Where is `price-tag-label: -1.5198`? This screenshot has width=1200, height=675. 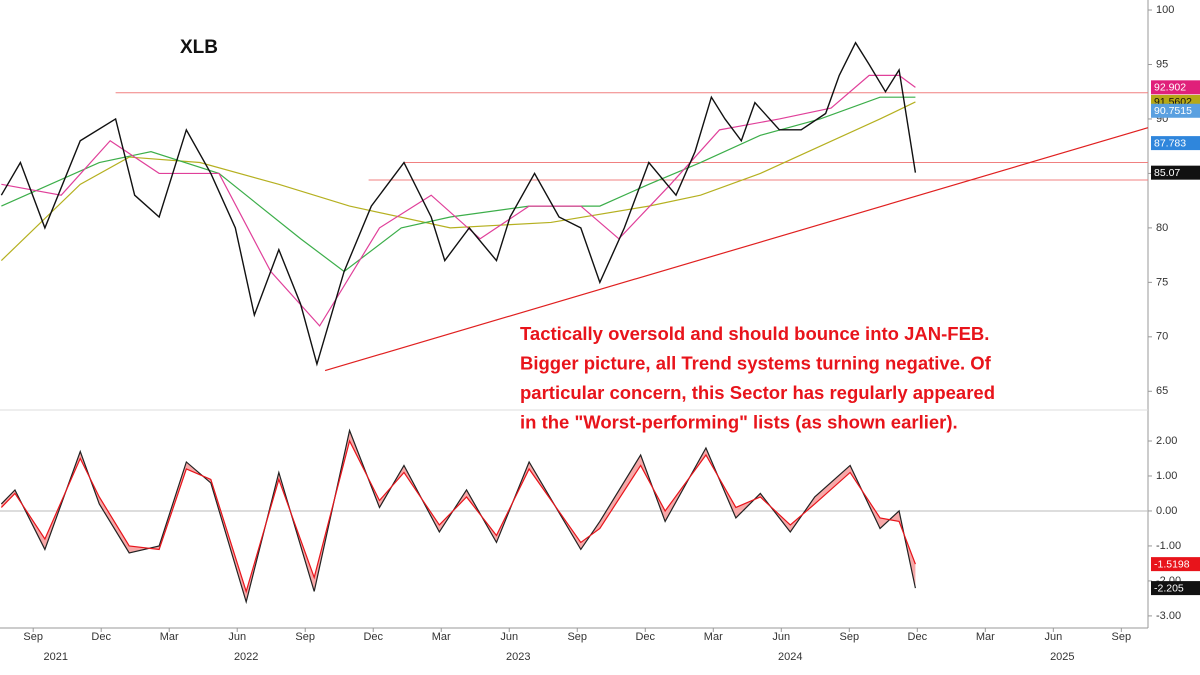
price-tag-label: -1.5198 is located at coordinates (1172, 564).